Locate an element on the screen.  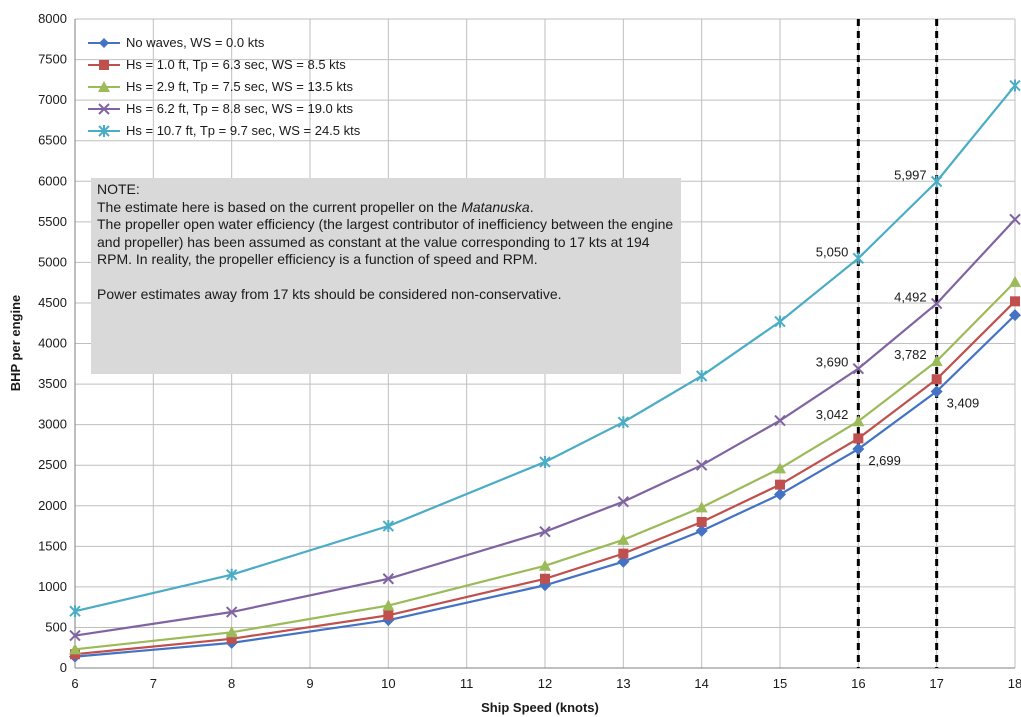
legend-label: No waves, WS = 0.0 kts is located at coordinates (195, 42).